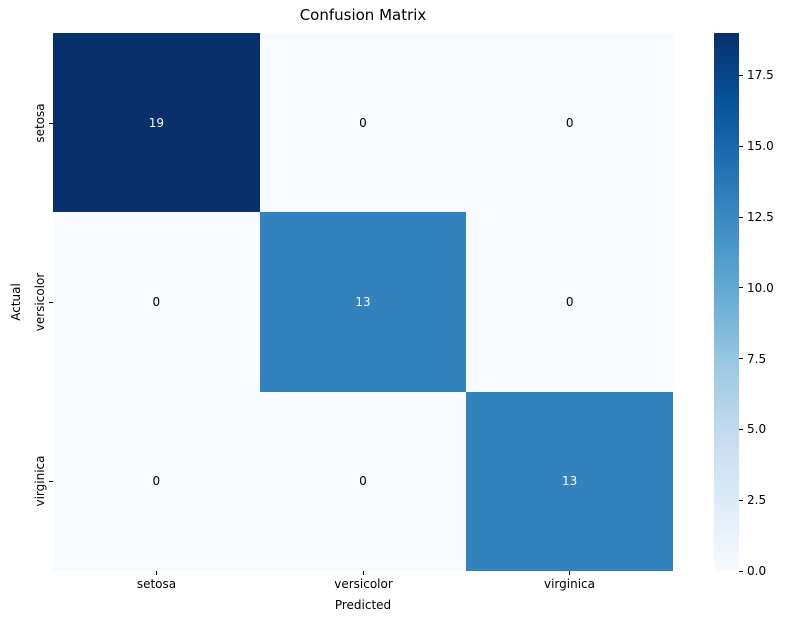 The image size is (789, 624). I want to click on cell-value: 19, so click(156, 122).